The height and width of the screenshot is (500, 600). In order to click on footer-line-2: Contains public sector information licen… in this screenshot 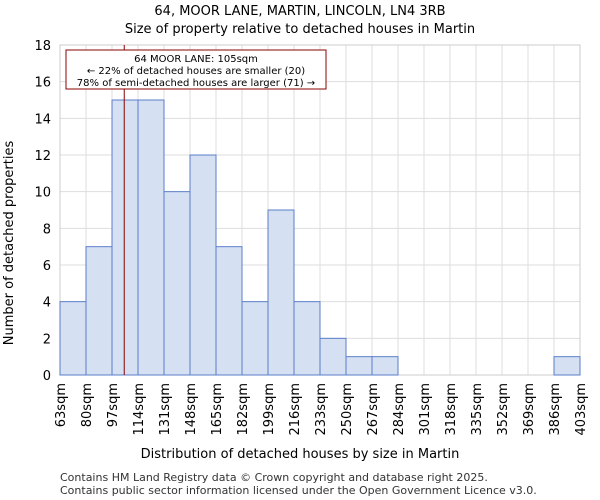, I will do `click(298, 490)`.